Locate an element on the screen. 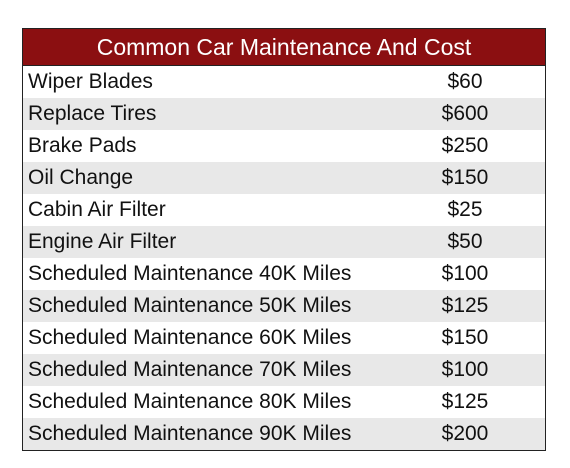 The width and height of the screenshot is (570, 468). table-row: Scheduled Maintenance 60K Miles $150 is located at coordinates (284, 338).